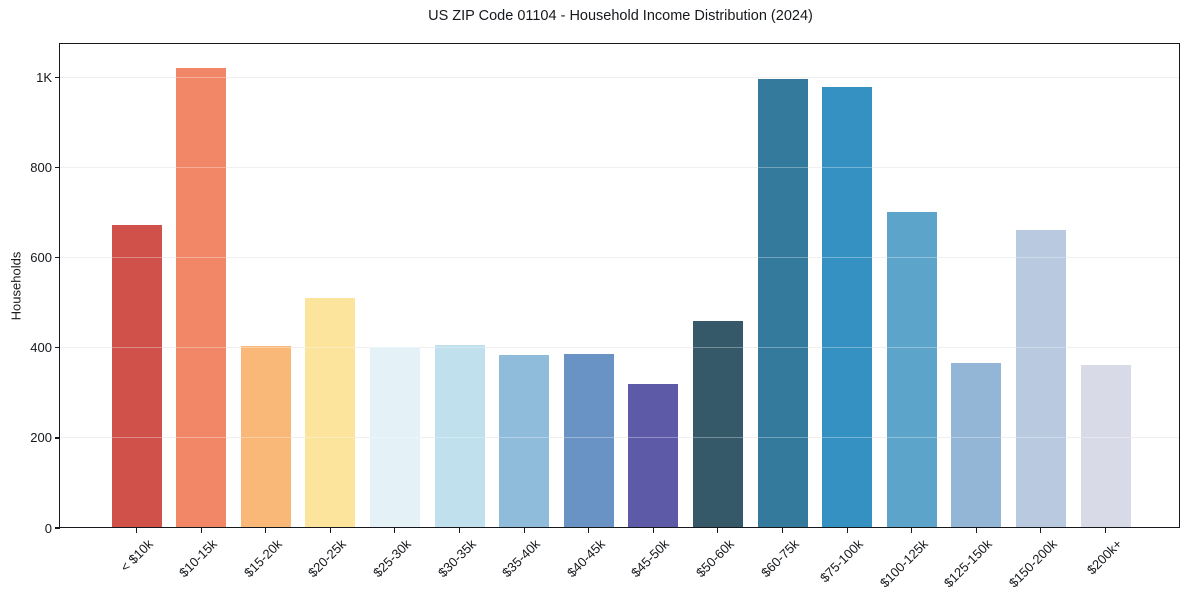 The width and height of the screenshot is (1189, 590). I want to click on y-tick-label: 400, so click(41, 348).